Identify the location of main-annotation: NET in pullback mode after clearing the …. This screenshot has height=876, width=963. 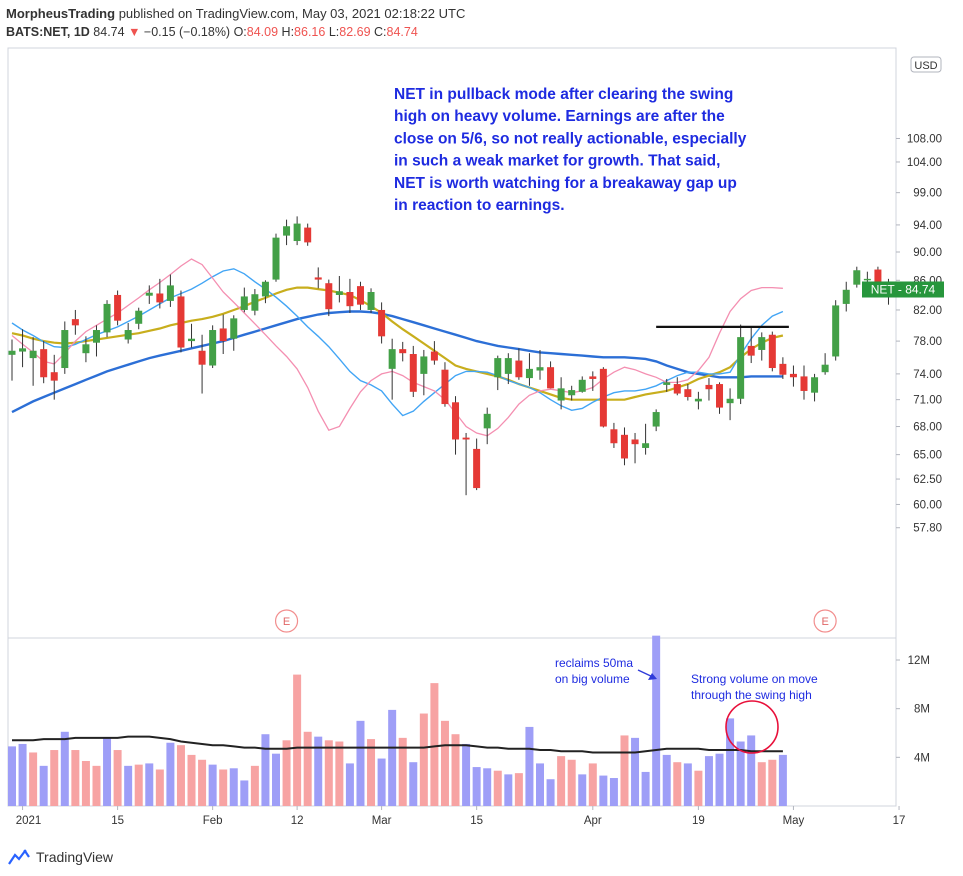
(570, 150).